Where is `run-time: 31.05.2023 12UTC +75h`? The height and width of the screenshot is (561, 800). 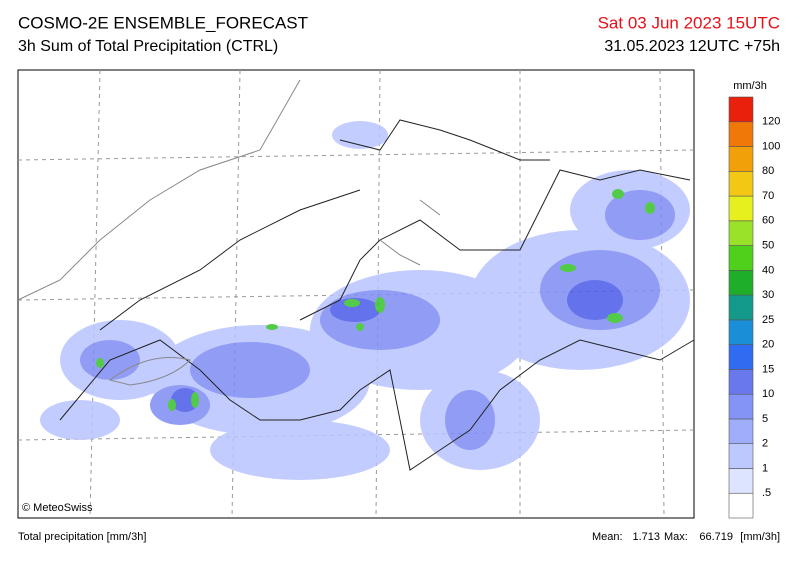 run-time: 31.05.2023 12UTC +75h is located at coordinates (692, 46).